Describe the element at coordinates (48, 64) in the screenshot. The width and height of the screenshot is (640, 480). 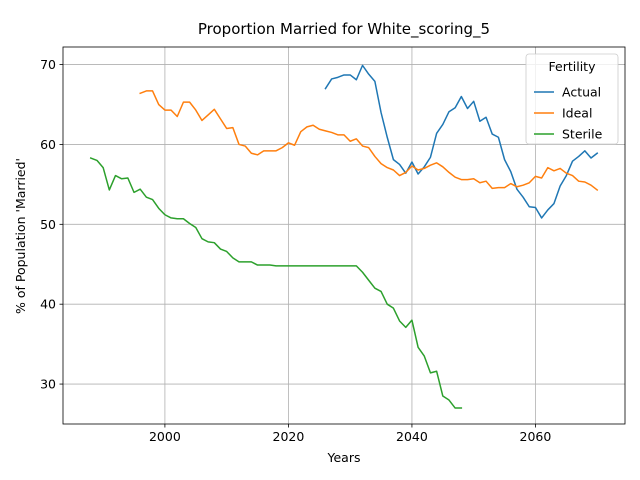
I see `y-tick-label: 70` at that location.